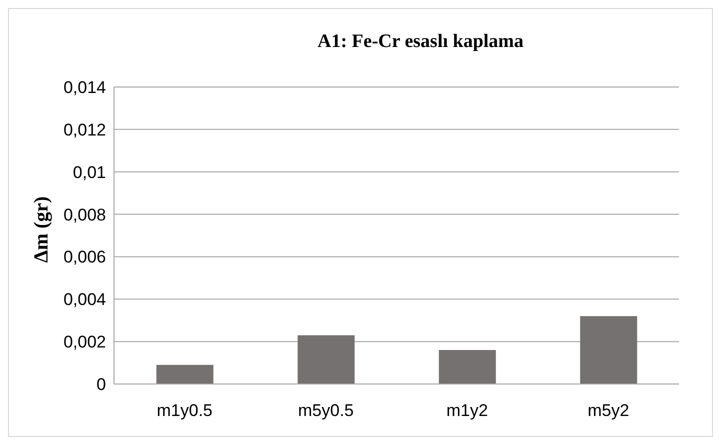 This screenshot has width=719, height=443. What do you see at coordinates (84, 88) in the screenshot?
I see `y-tick-label: 0,014` at bounding box center [84, 88].